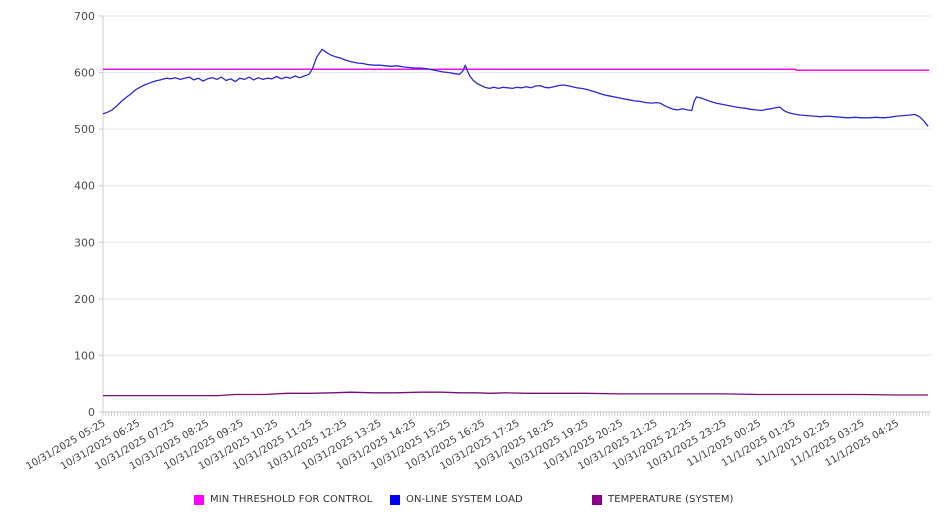 The image size is (946, 526). What do you see at coordinates (395, 499) in the screenshot?
I see `legend-swatch-online-system-load-icon` at bounding box center [395, 499].